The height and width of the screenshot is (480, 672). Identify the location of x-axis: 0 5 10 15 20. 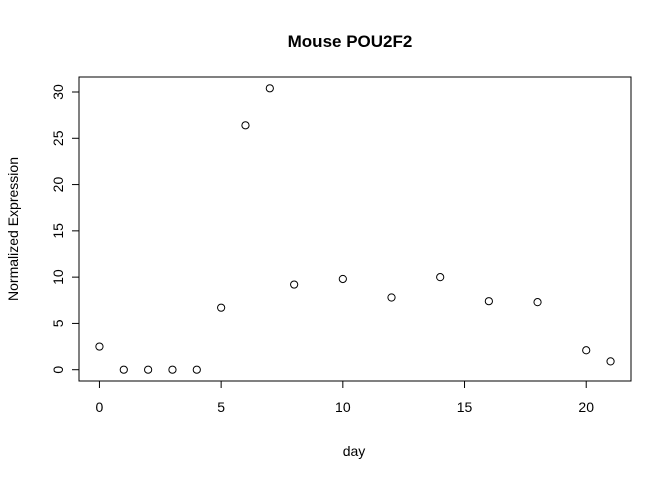
(345, 397).